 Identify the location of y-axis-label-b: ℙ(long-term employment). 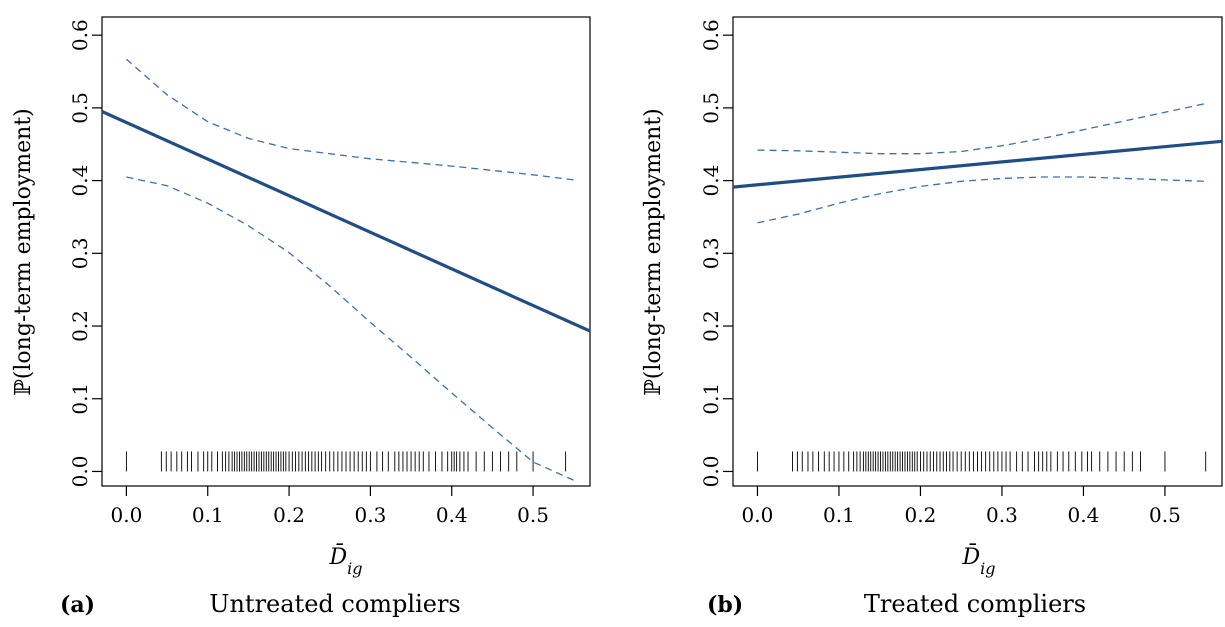
(653, 251).